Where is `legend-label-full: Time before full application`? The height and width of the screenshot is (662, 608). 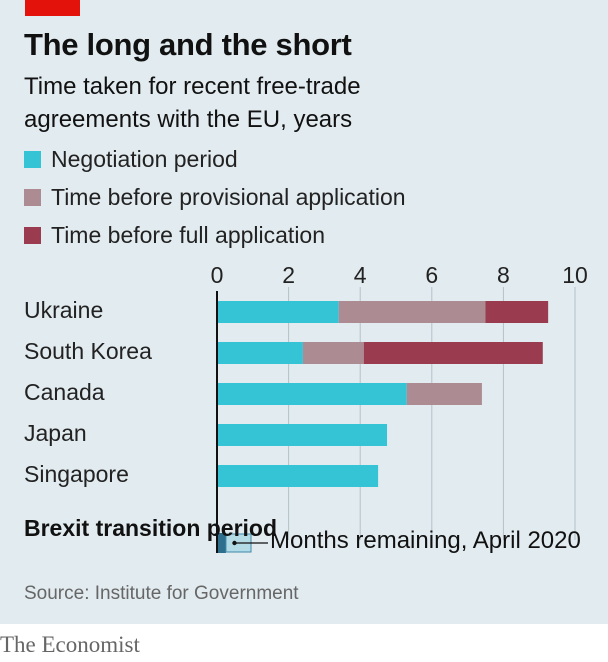
legend-label-full: Time before full application is located at coordinates (188, 235).